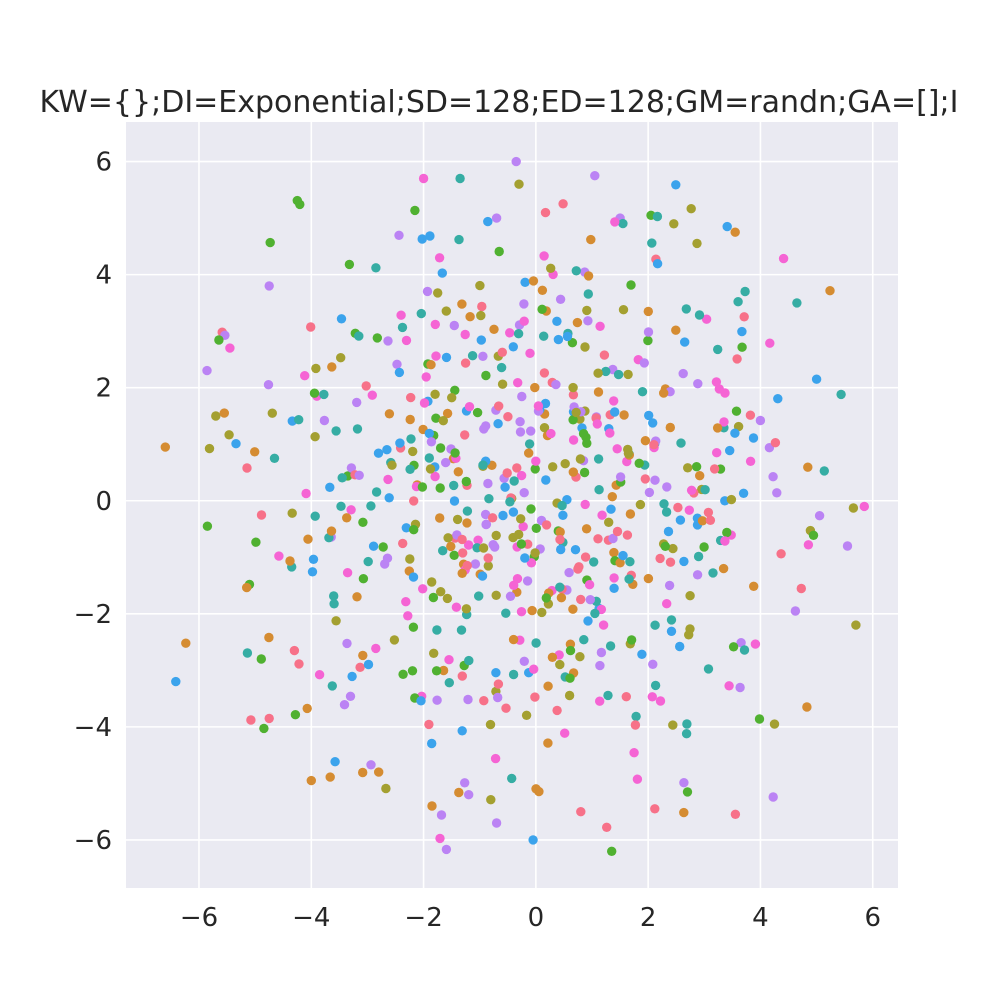 The image size is (1000, 1000). What do you see at coordinates (103, 276) in the screenshot?
I see `y-tick-label: 4` at bounding box center [103, 276].